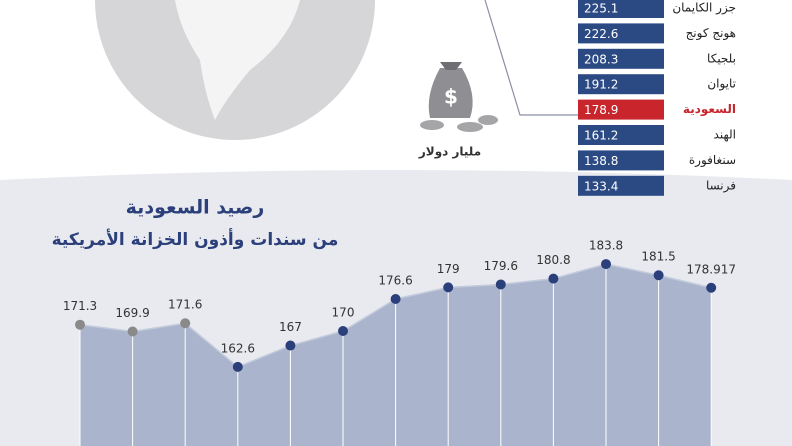 The height and width of the screenshot is (446, 792). What do you see at coordinates (606, 246) in the screenshot?
I see `value-label: 183.8` at bounding box center [606, 246].